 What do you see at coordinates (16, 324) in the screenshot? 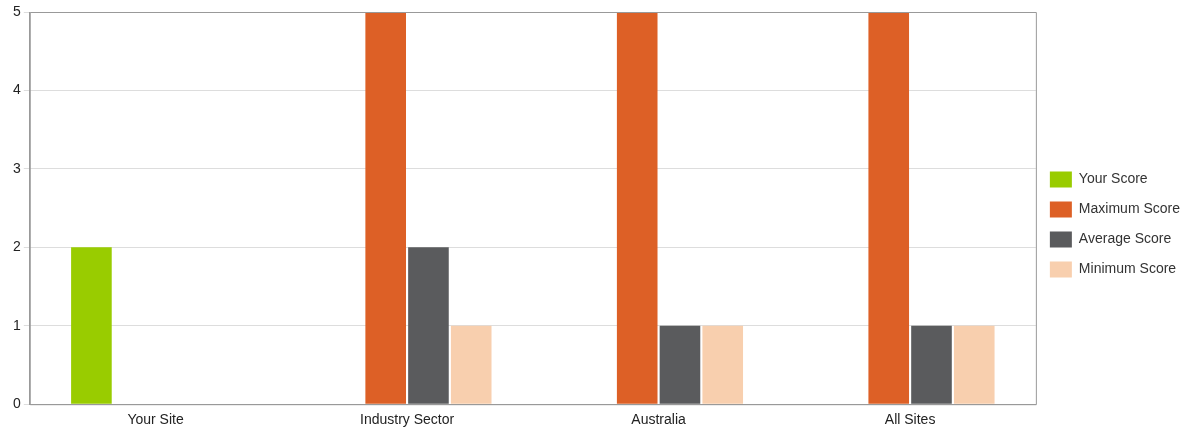
I see `y-tick-label: 1` at bounding box center [16, 324].